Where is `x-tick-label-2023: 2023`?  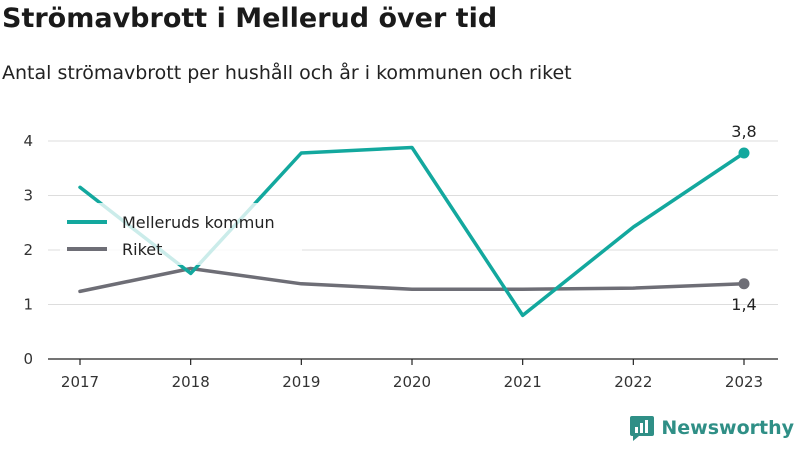 x-tick-label-2023: 2023 is located at coordinates (744, 382).